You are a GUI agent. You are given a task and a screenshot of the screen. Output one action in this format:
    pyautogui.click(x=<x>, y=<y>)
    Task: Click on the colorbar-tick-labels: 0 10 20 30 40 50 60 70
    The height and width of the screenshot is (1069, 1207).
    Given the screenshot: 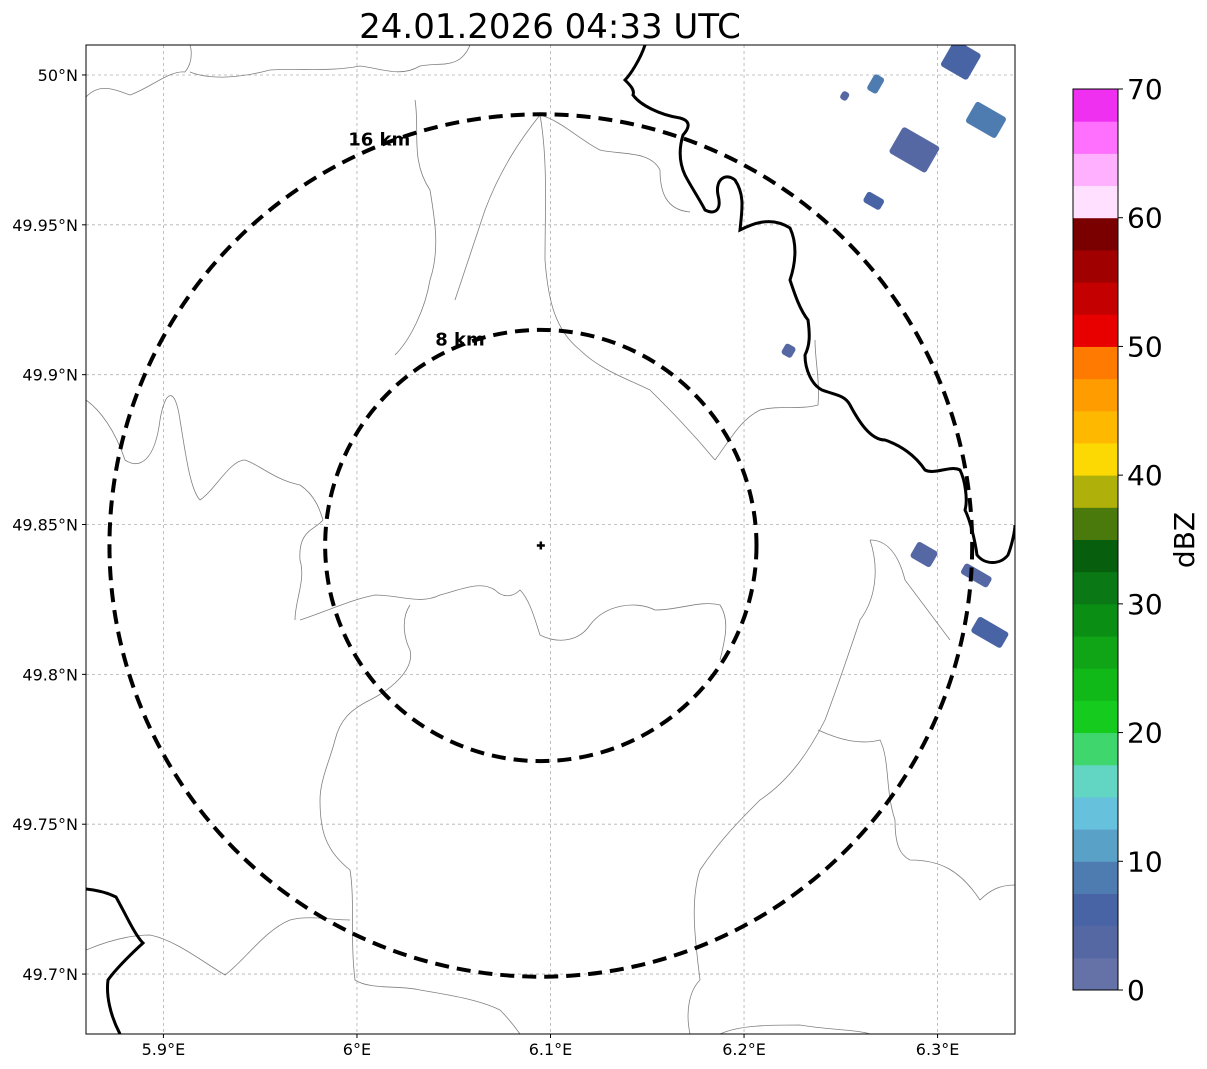 What is the action you would take?
    pyautogui.click(x=1140, y=540)
    